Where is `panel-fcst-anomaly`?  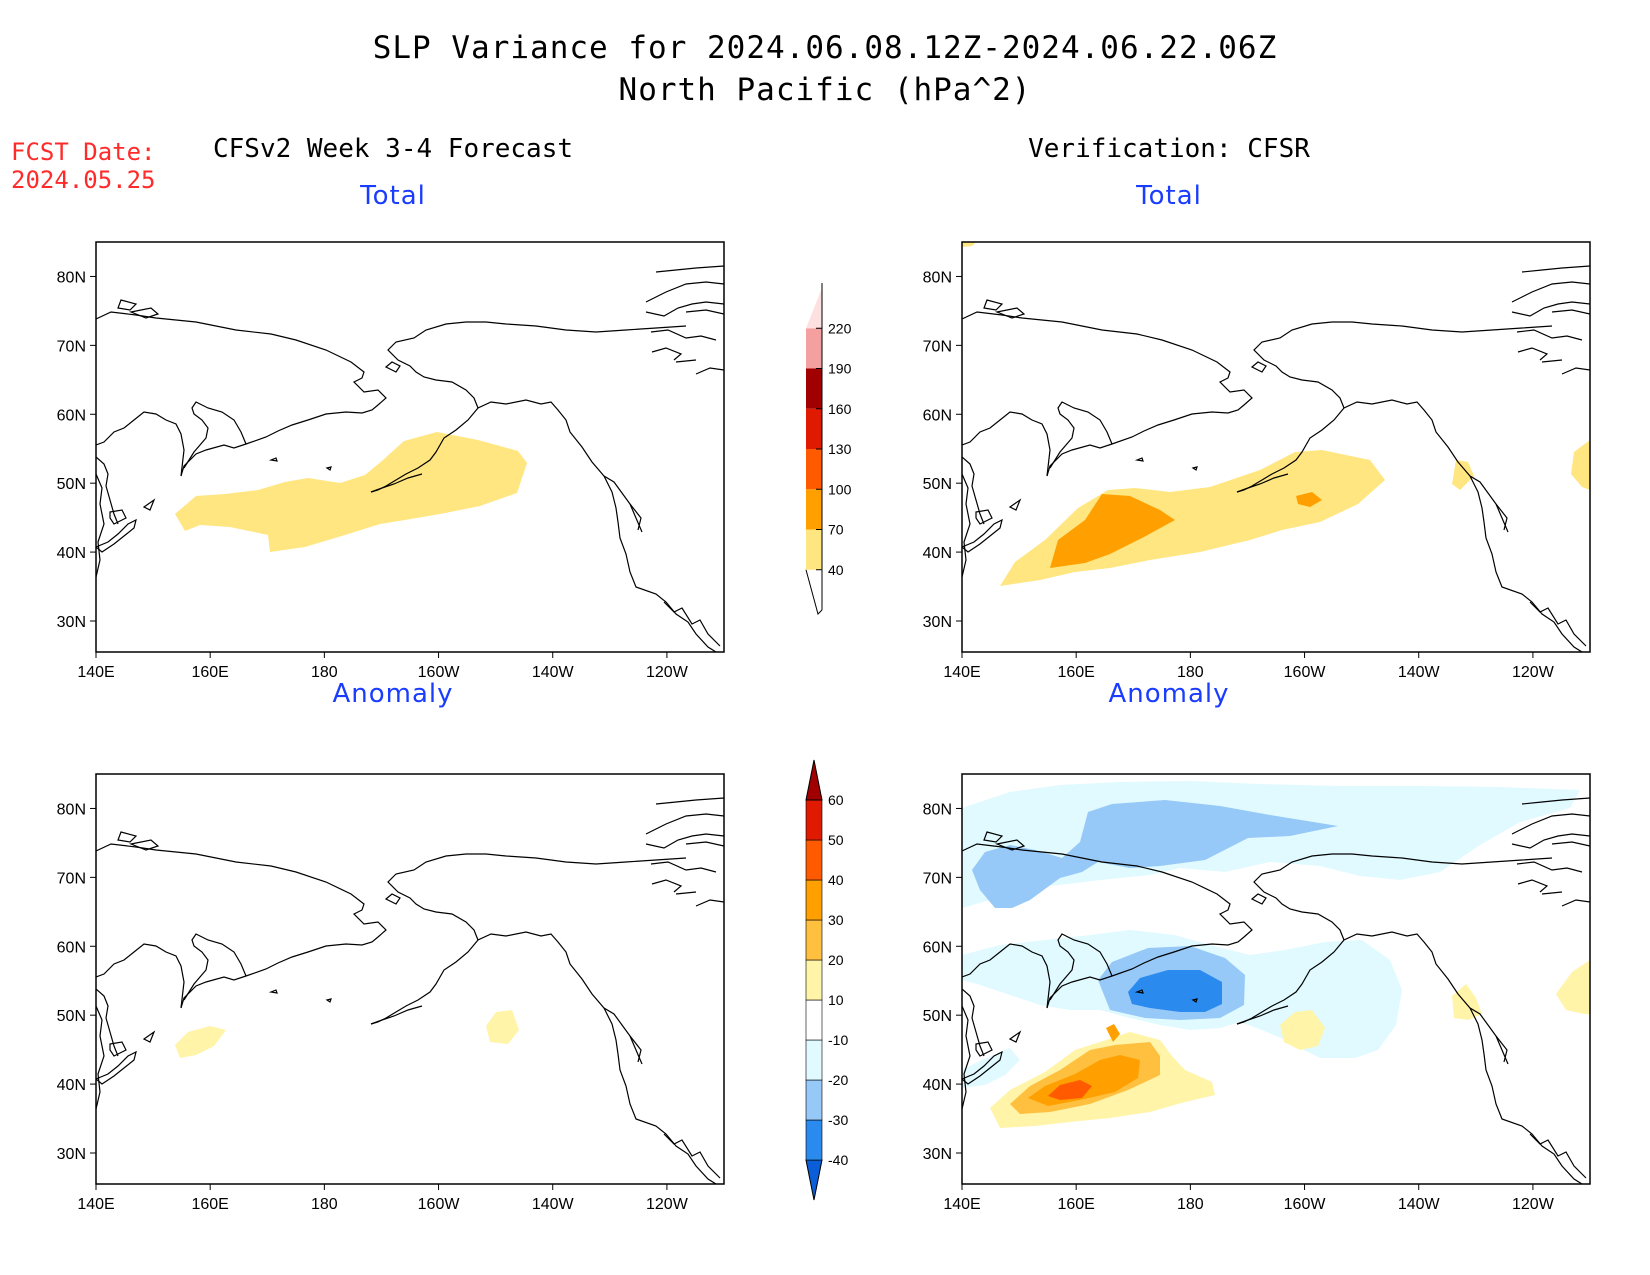
panel-fcst-anomaly is located at coordinates (410, 979).